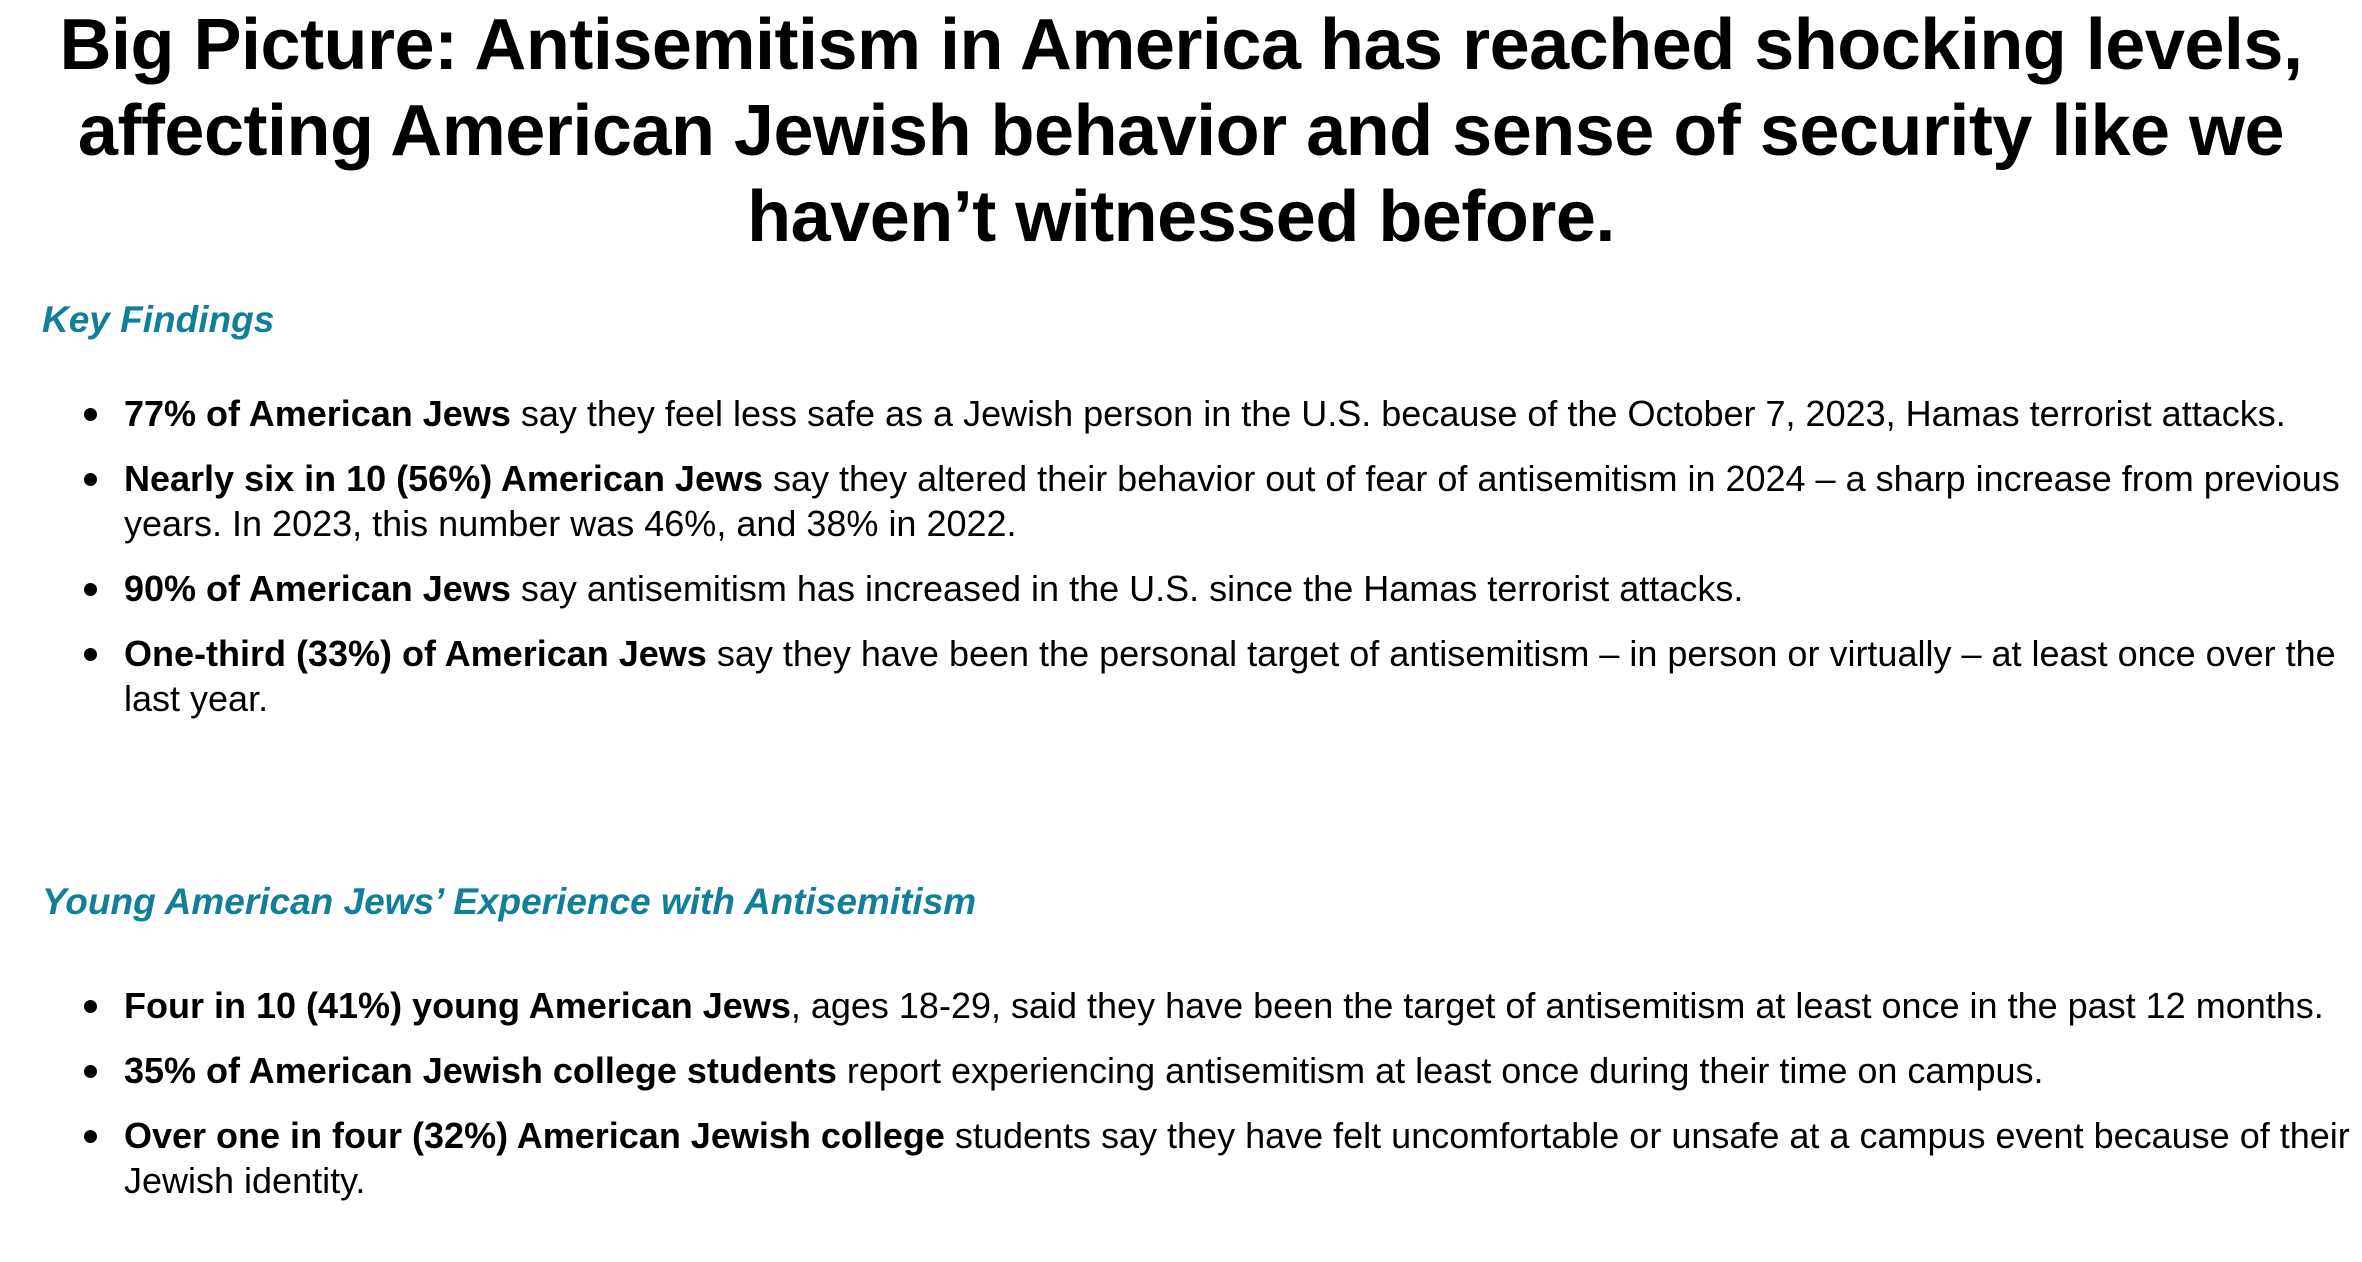  I want to click on finding-highlight: Four in 10 (41%) young American Jews, so click(457, 1005).